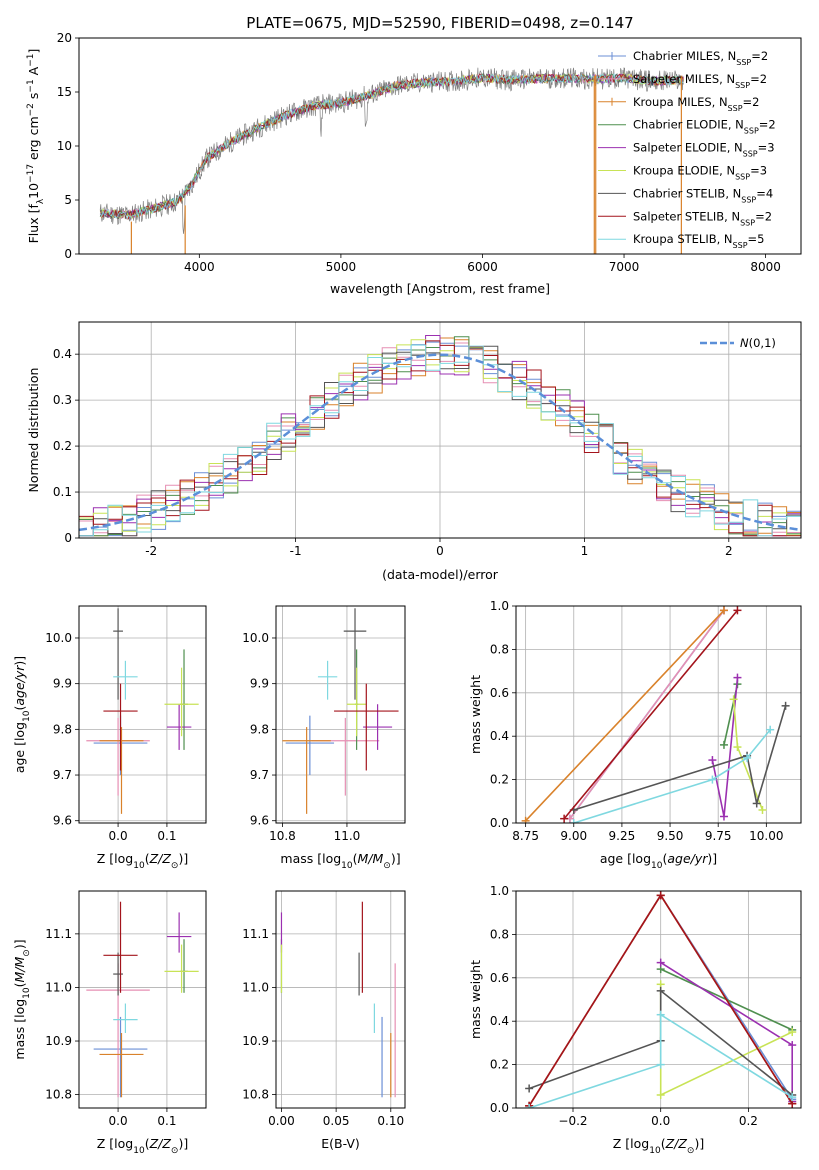 The height and width of the screenshot is (1170, 819). What do you see at coordinates (255, 1041) in the screenshot?
I see `y-tick-label: 10.9` at bounding box center [255, 1041].